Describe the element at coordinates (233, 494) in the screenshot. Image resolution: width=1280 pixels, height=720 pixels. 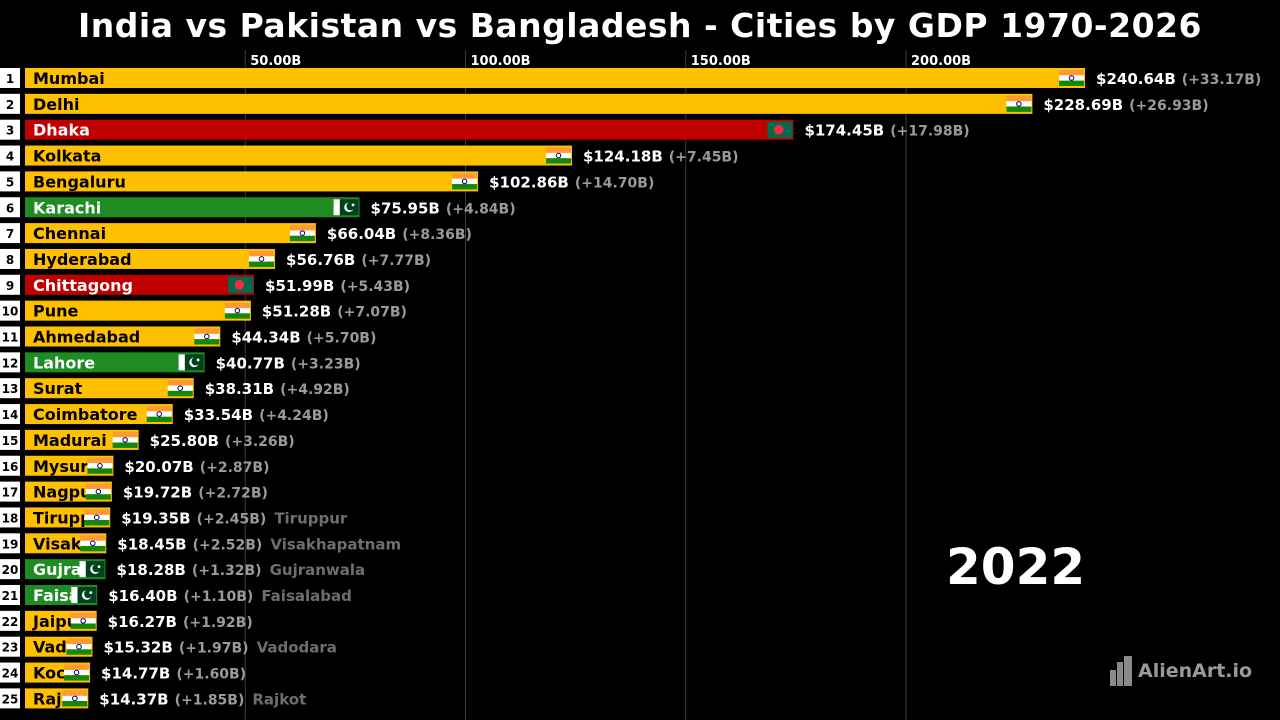
I see `bar-change-label: (+2.72B)` at that location.